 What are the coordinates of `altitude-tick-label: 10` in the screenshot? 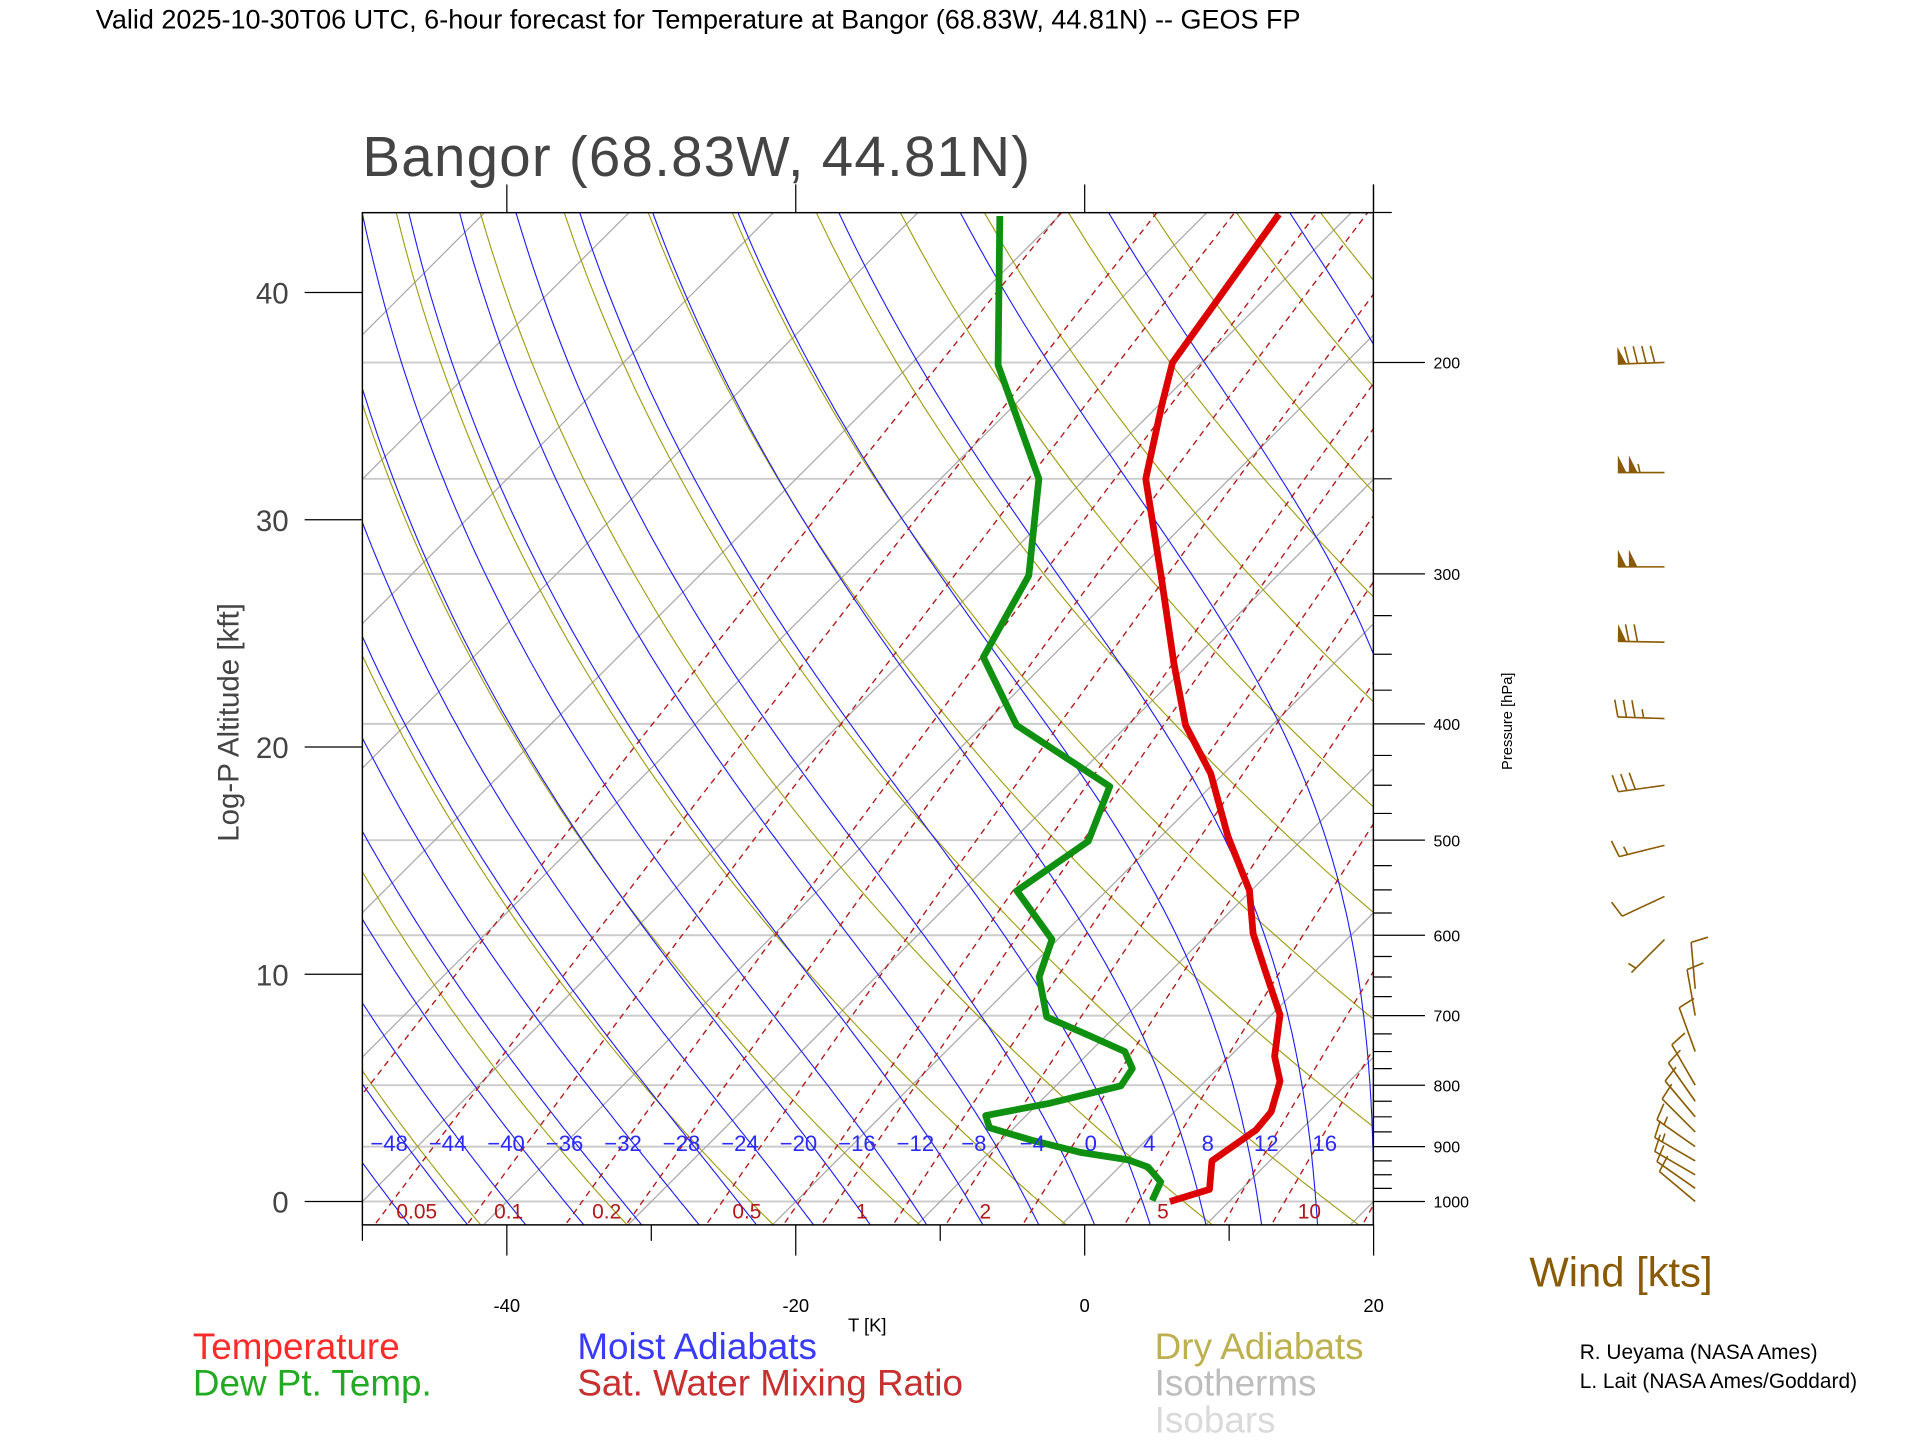 It's located at (272, 975).